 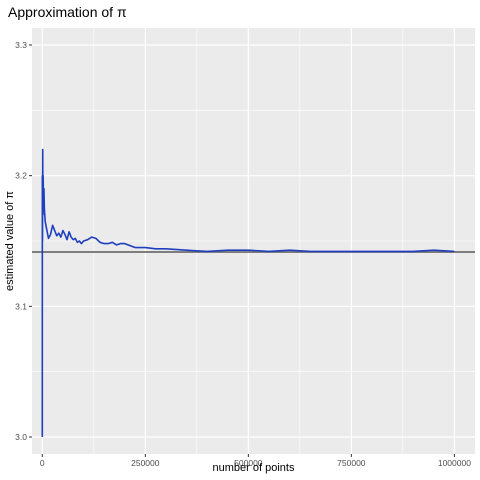 I want to click on x-tick-label: 250000, so click(x=145, y=463).